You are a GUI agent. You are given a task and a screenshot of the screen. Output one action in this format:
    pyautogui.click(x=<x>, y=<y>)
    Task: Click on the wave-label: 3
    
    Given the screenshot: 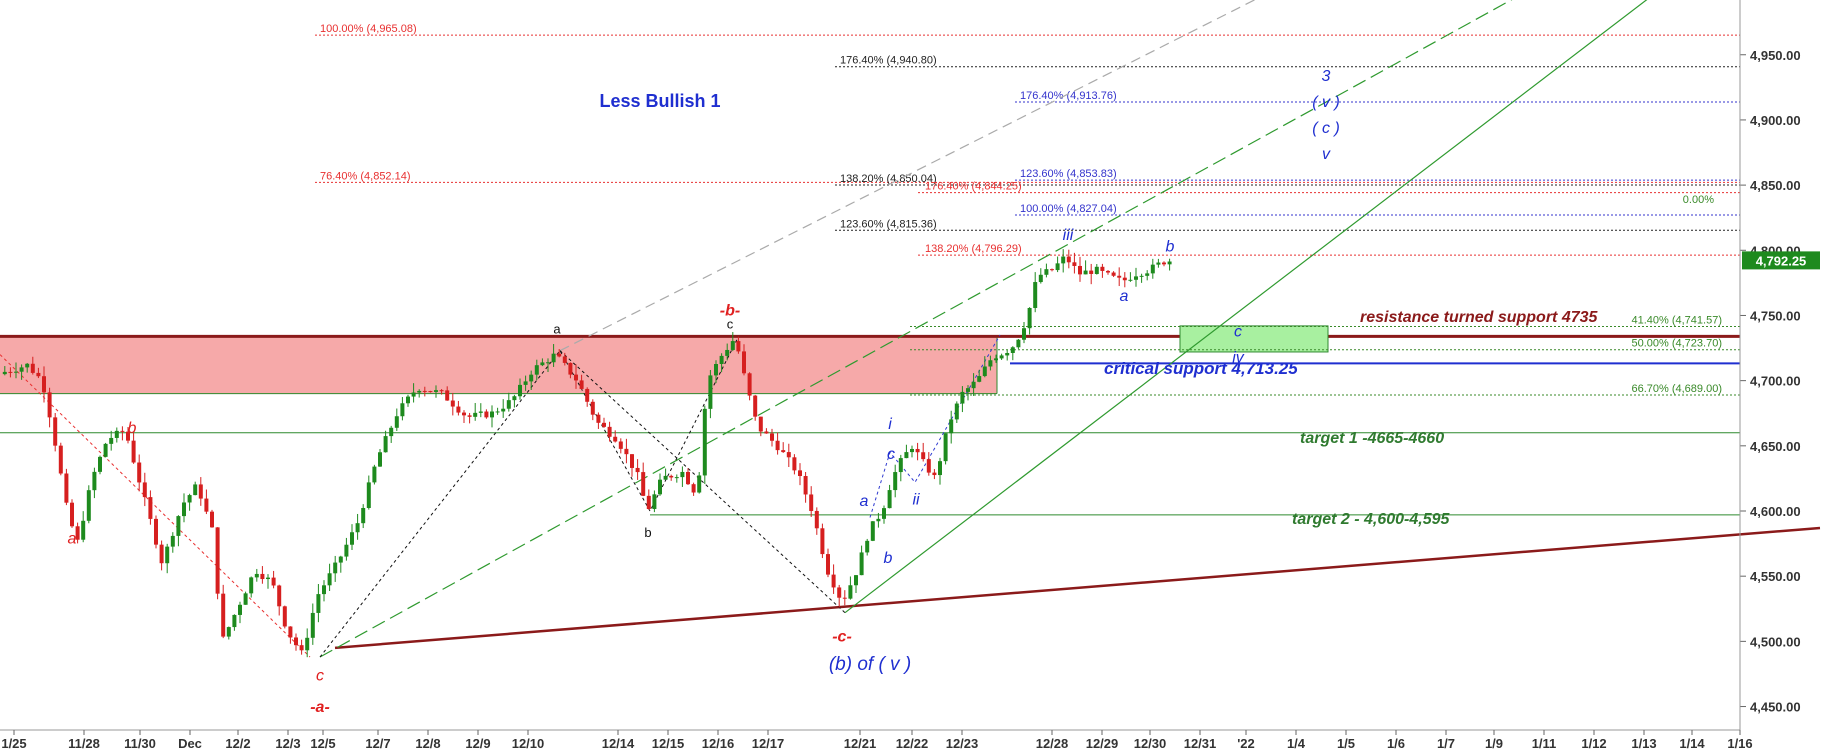 What is the action you would take?
    pyautogui.click(x=1326, y=76)
    